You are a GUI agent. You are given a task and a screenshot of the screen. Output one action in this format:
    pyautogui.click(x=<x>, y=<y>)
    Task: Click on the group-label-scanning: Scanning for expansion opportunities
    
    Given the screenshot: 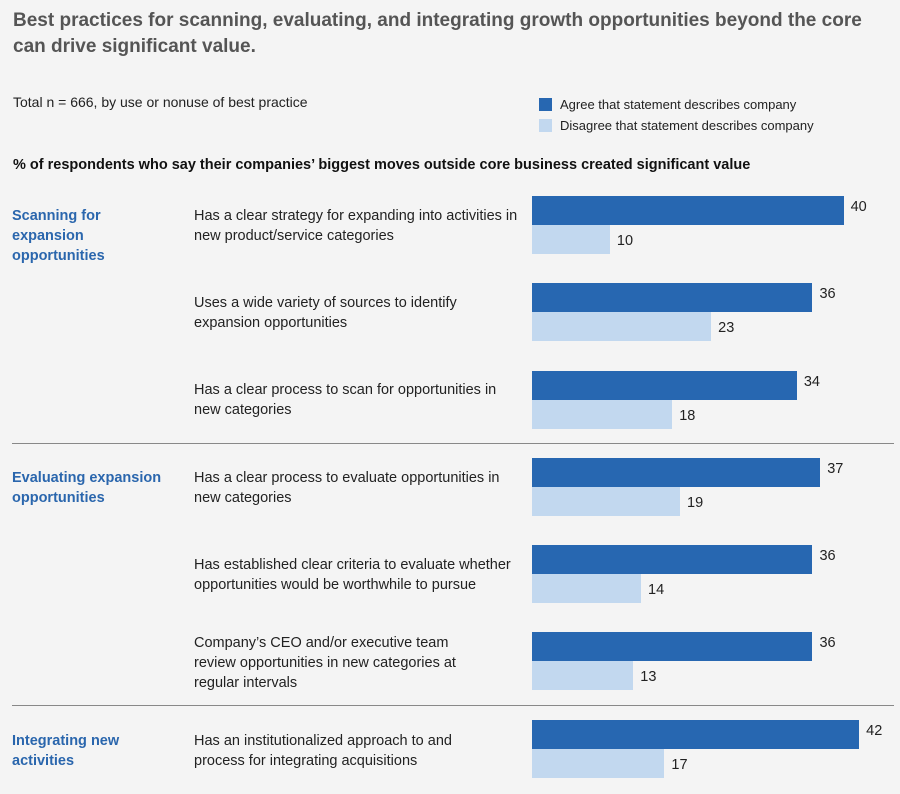 What is the action you would take?
    pyautogui.click(x=58, y=236)
    